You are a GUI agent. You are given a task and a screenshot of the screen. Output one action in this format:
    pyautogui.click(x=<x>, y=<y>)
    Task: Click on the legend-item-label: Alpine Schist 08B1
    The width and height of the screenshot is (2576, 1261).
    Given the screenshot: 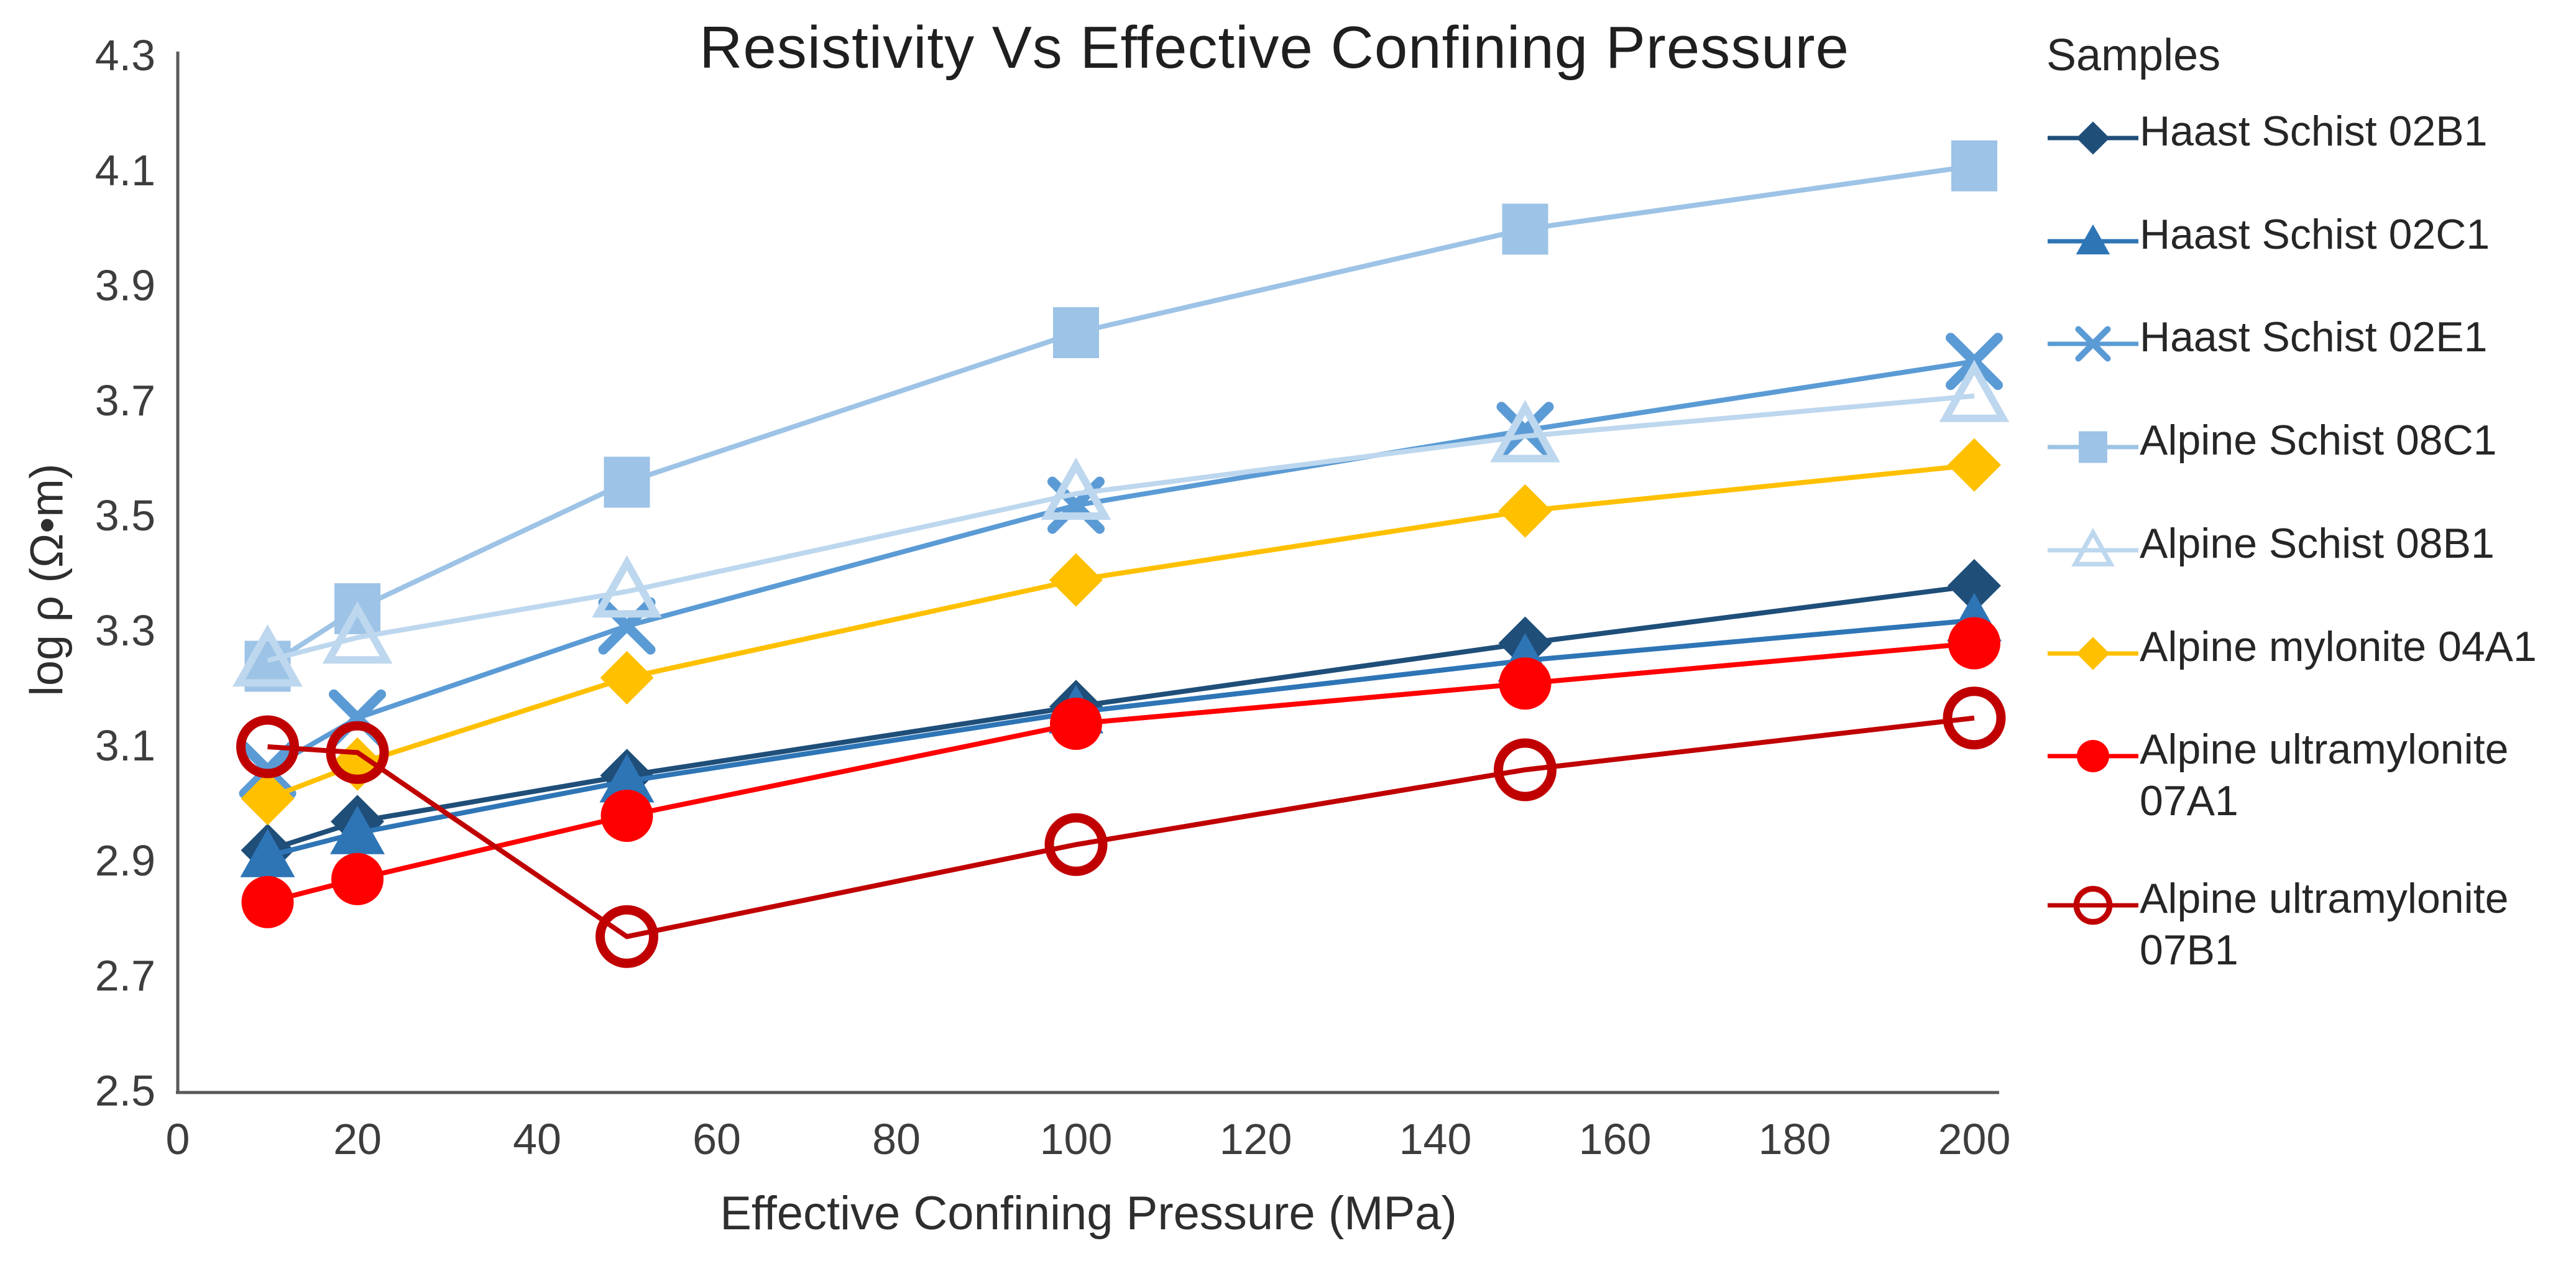 What is the action you would take?
    pyautogui.click(x=2317, y=543)
    